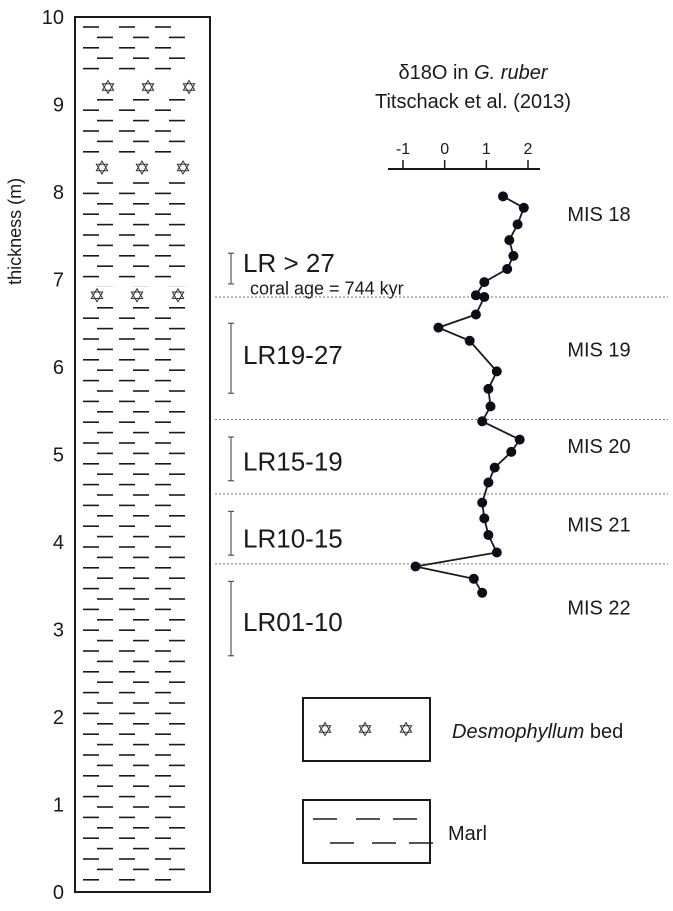 The width and height of the screenshot is (673, 911). Describe the element at coordinates (511, 73) in the screenshot. I see `chart-title-species: G. ruber` at that location.